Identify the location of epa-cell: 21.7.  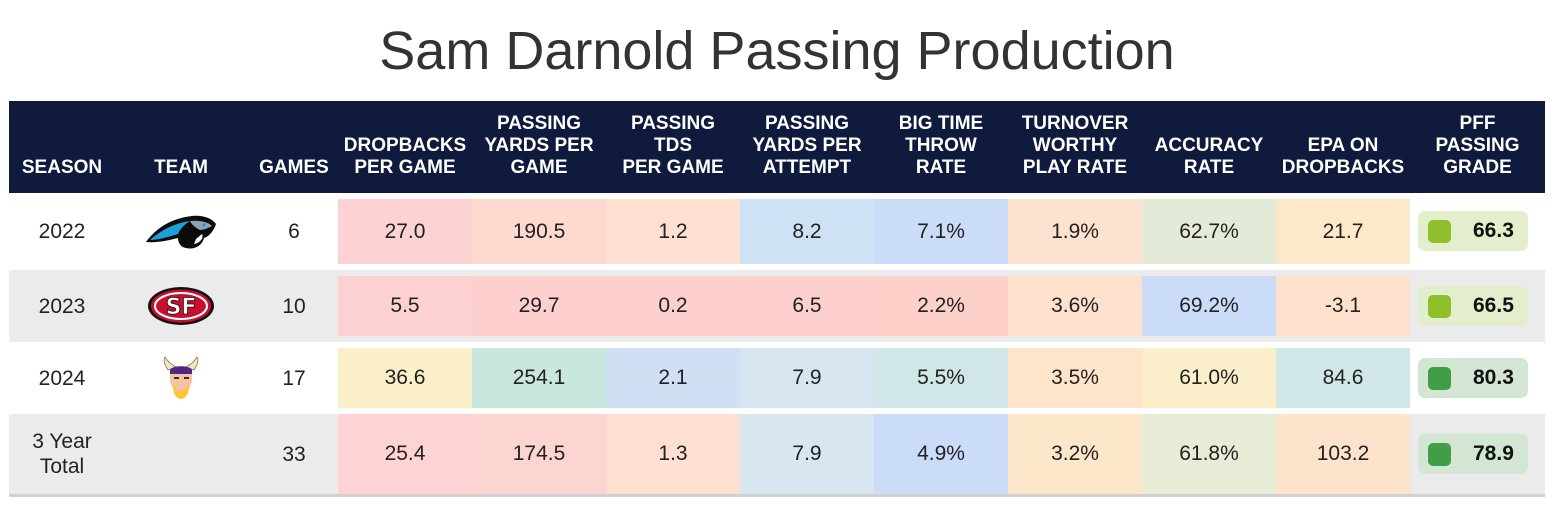
(1343, 231).